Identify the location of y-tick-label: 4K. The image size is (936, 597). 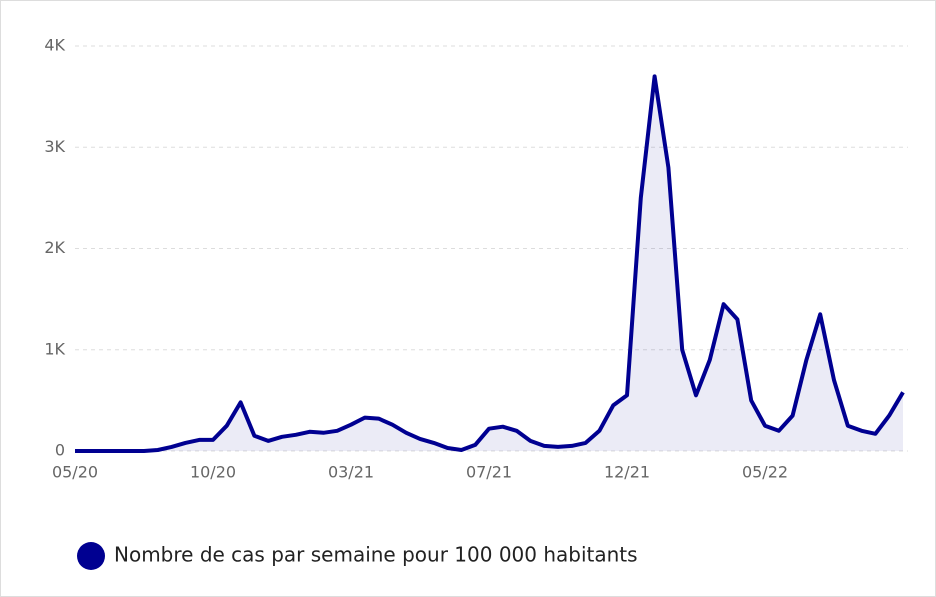
(54, 45).